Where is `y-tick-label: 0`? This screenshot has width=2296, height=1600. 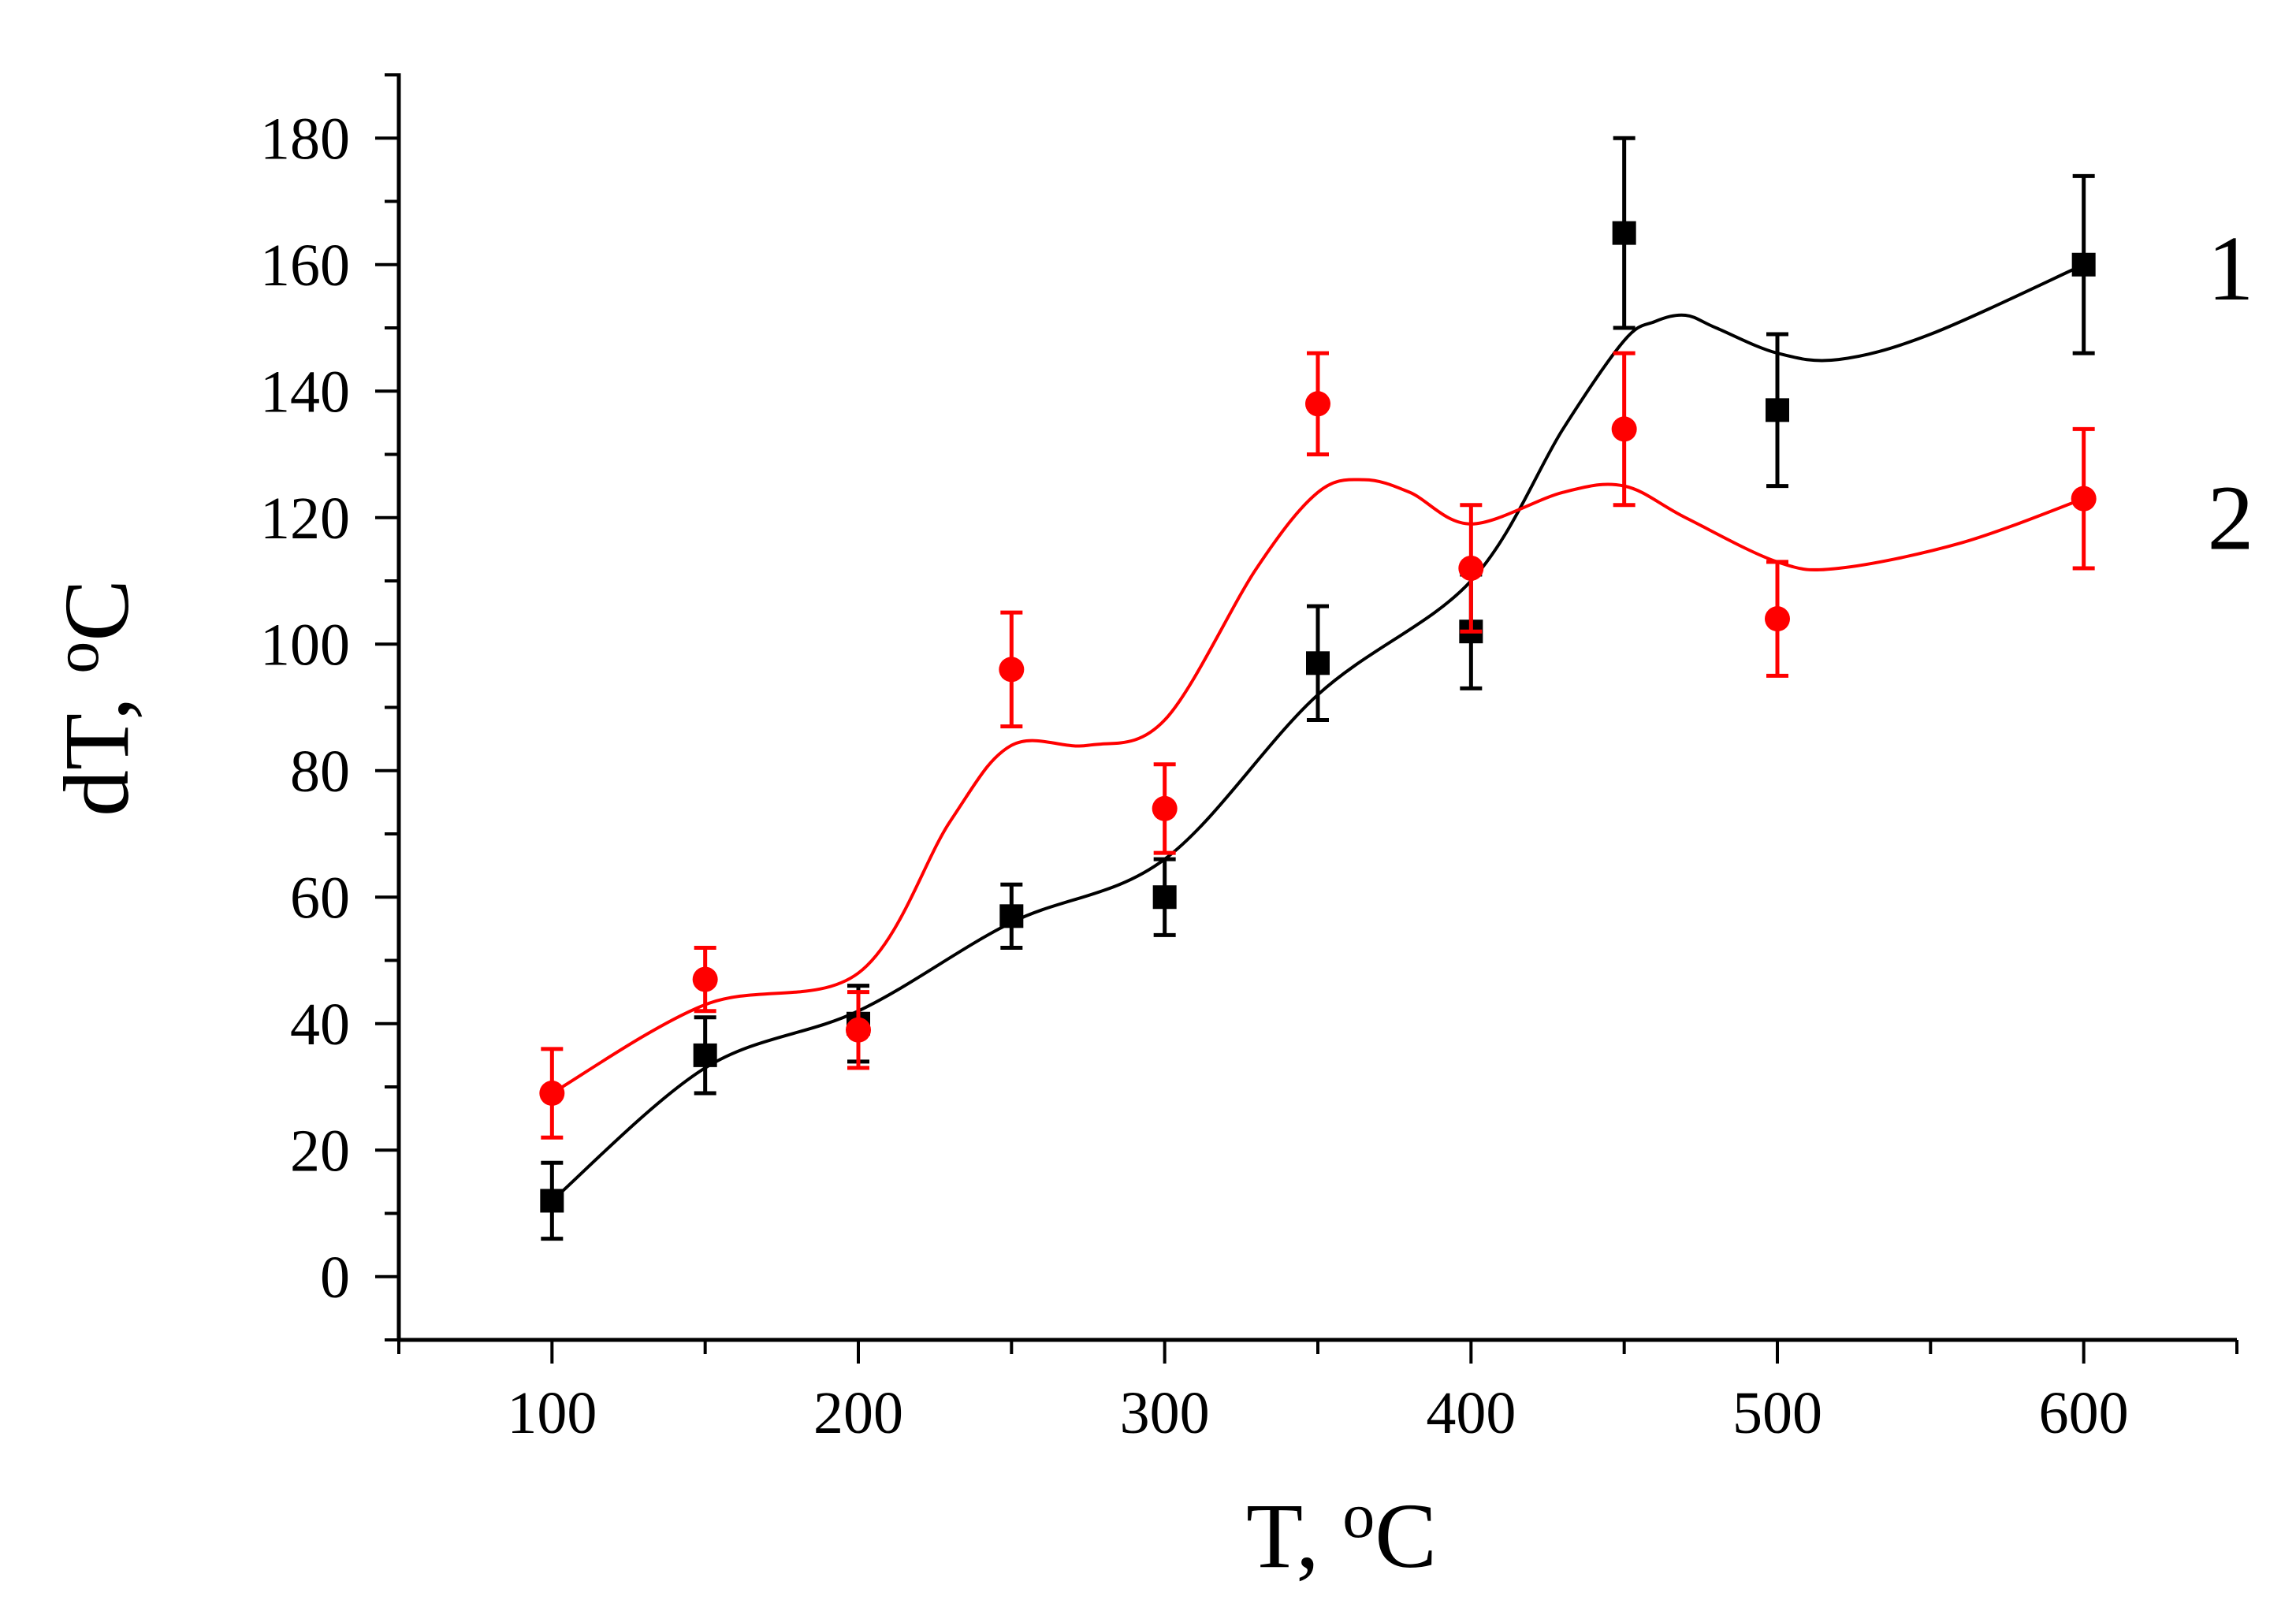 y-tick-label: 0 is located at coordinates (335, 1278).